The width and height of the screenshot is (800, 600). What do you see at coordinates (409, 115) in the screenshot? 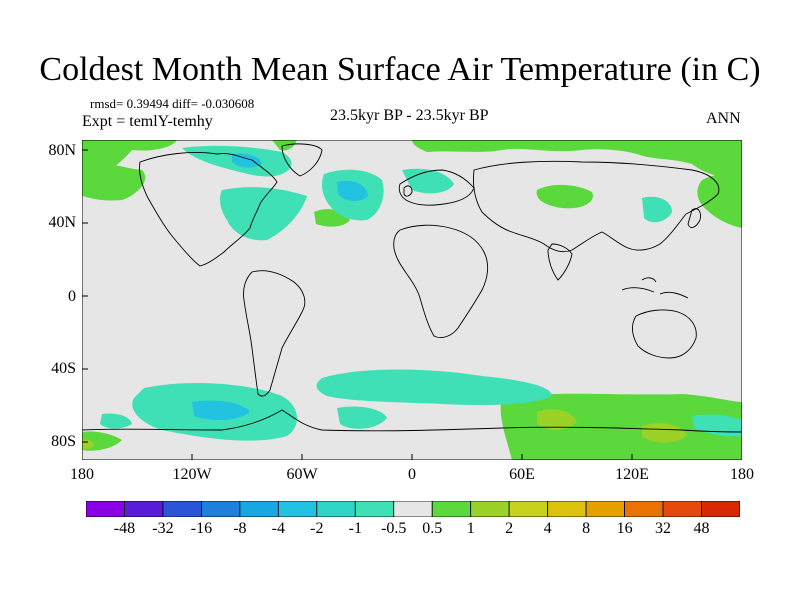
I see `period-label: 23.5kyr BP - 23.5kyr BP` at bounding box center [409, 115].